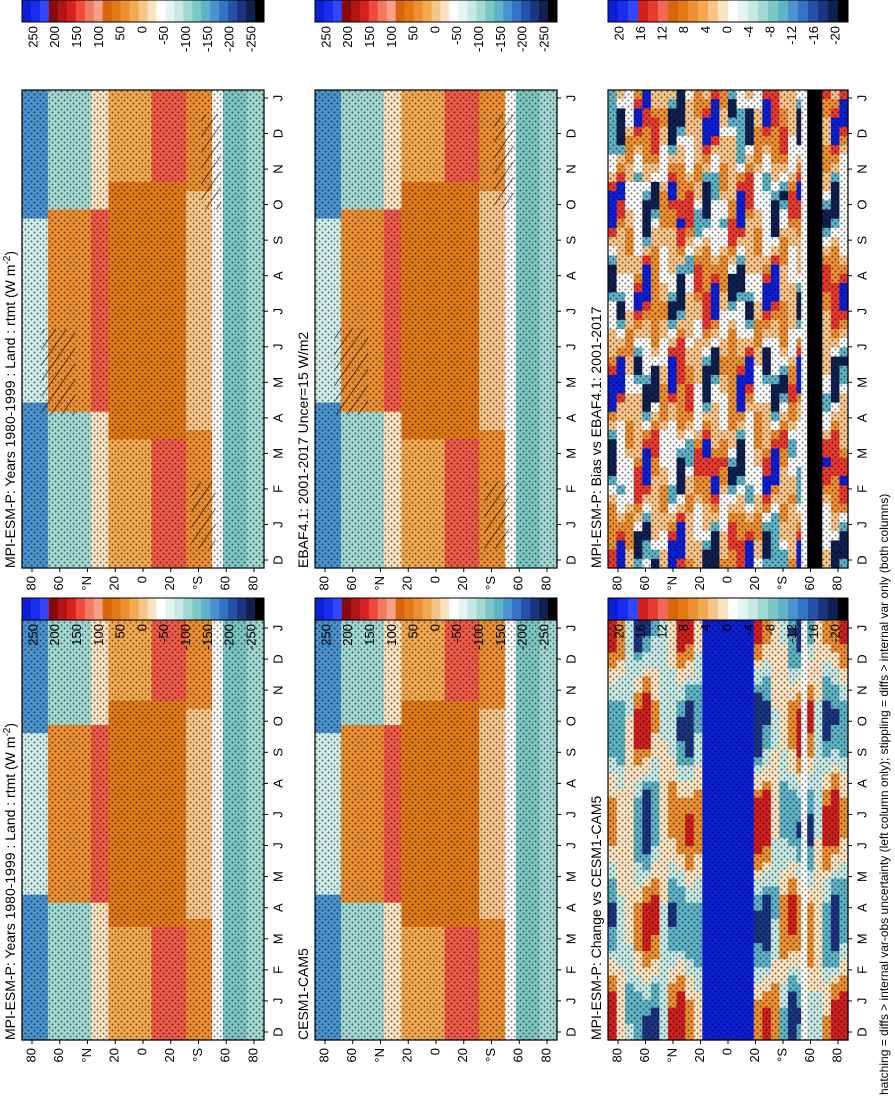 This screenshot has width=895, height=1105. I want to click on panel-title: EBAF4.1: 2001-2017 Uncer=15 W/m2, so click(303, 450).